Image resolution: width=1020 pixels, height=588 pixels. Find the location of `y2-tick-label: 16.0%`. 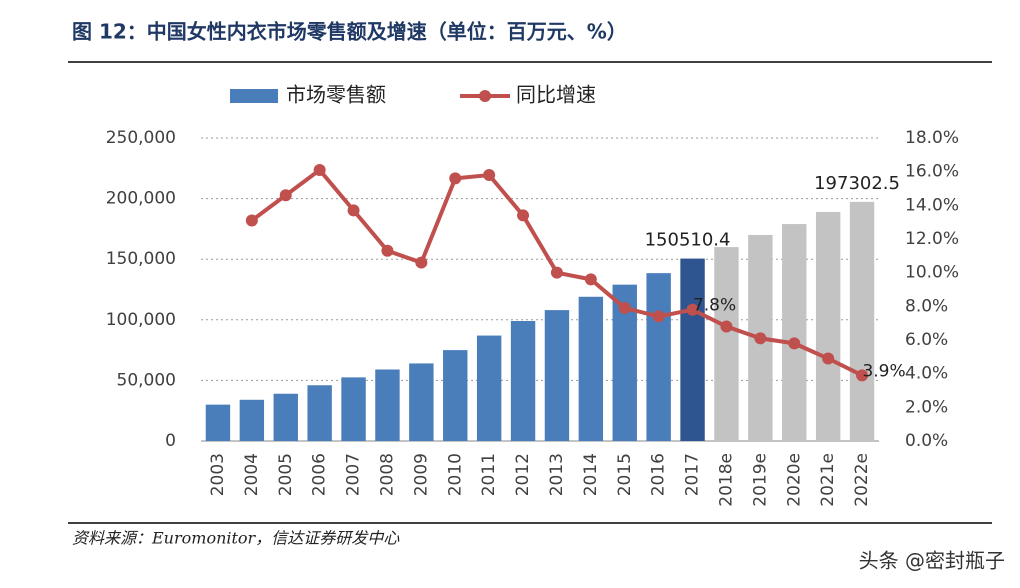

y2-tick-label: 16.0% is located at coordinates (932, 172).